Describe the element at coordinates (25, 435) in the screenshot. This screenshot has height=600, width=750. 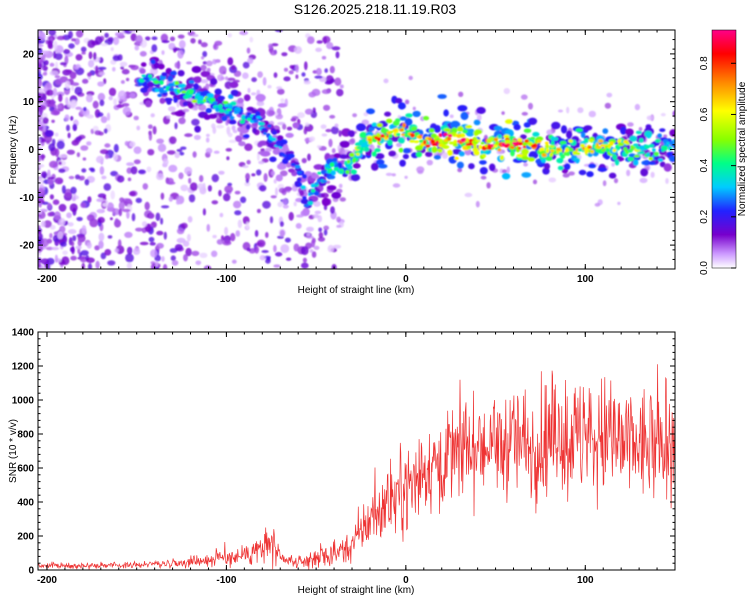
I see `y-tick-label: 800` at that location.